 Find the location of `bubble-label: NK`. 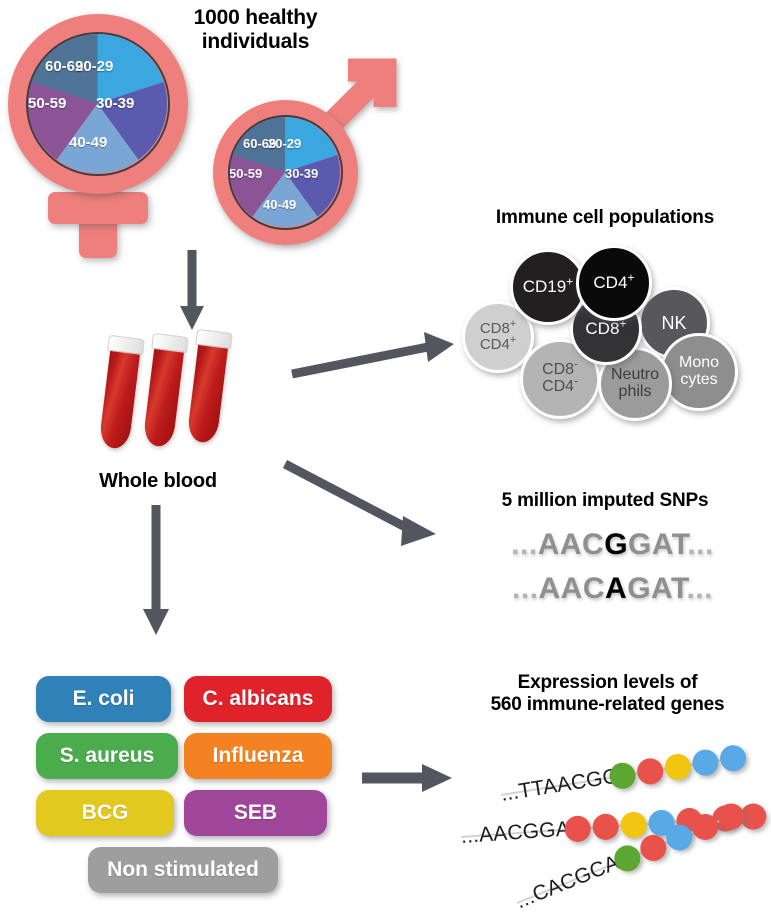

bubble-label: NK is located at coordinates (674, 322).